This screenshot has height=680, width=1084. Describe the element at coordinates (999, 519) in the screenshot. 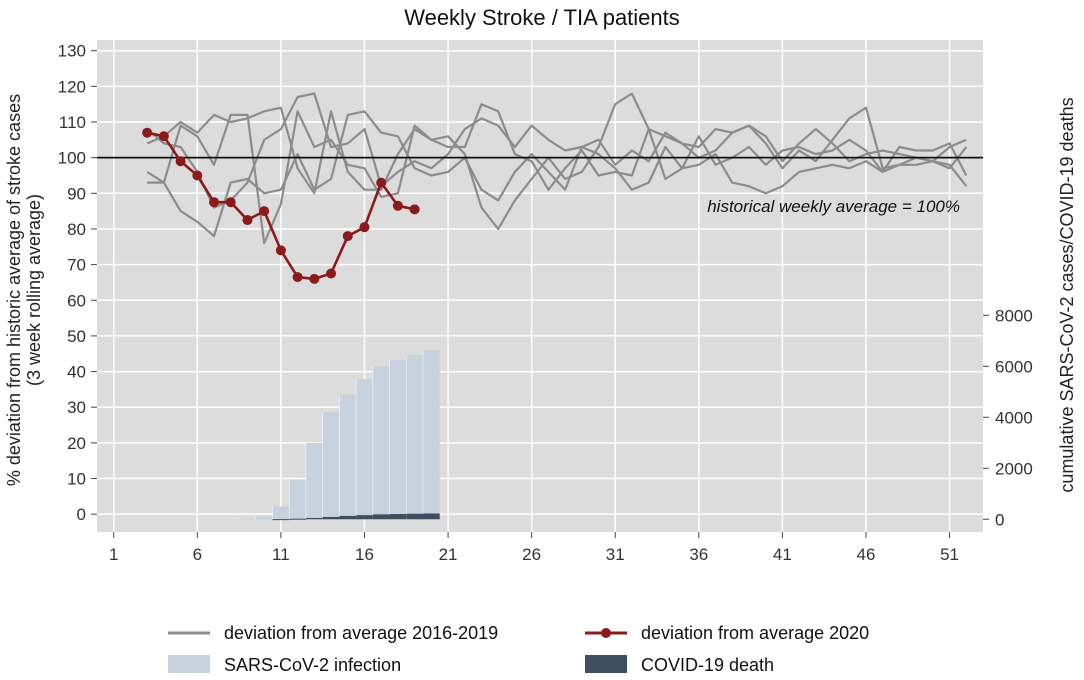

I see `y2-tick-label-0: 0` at that location.